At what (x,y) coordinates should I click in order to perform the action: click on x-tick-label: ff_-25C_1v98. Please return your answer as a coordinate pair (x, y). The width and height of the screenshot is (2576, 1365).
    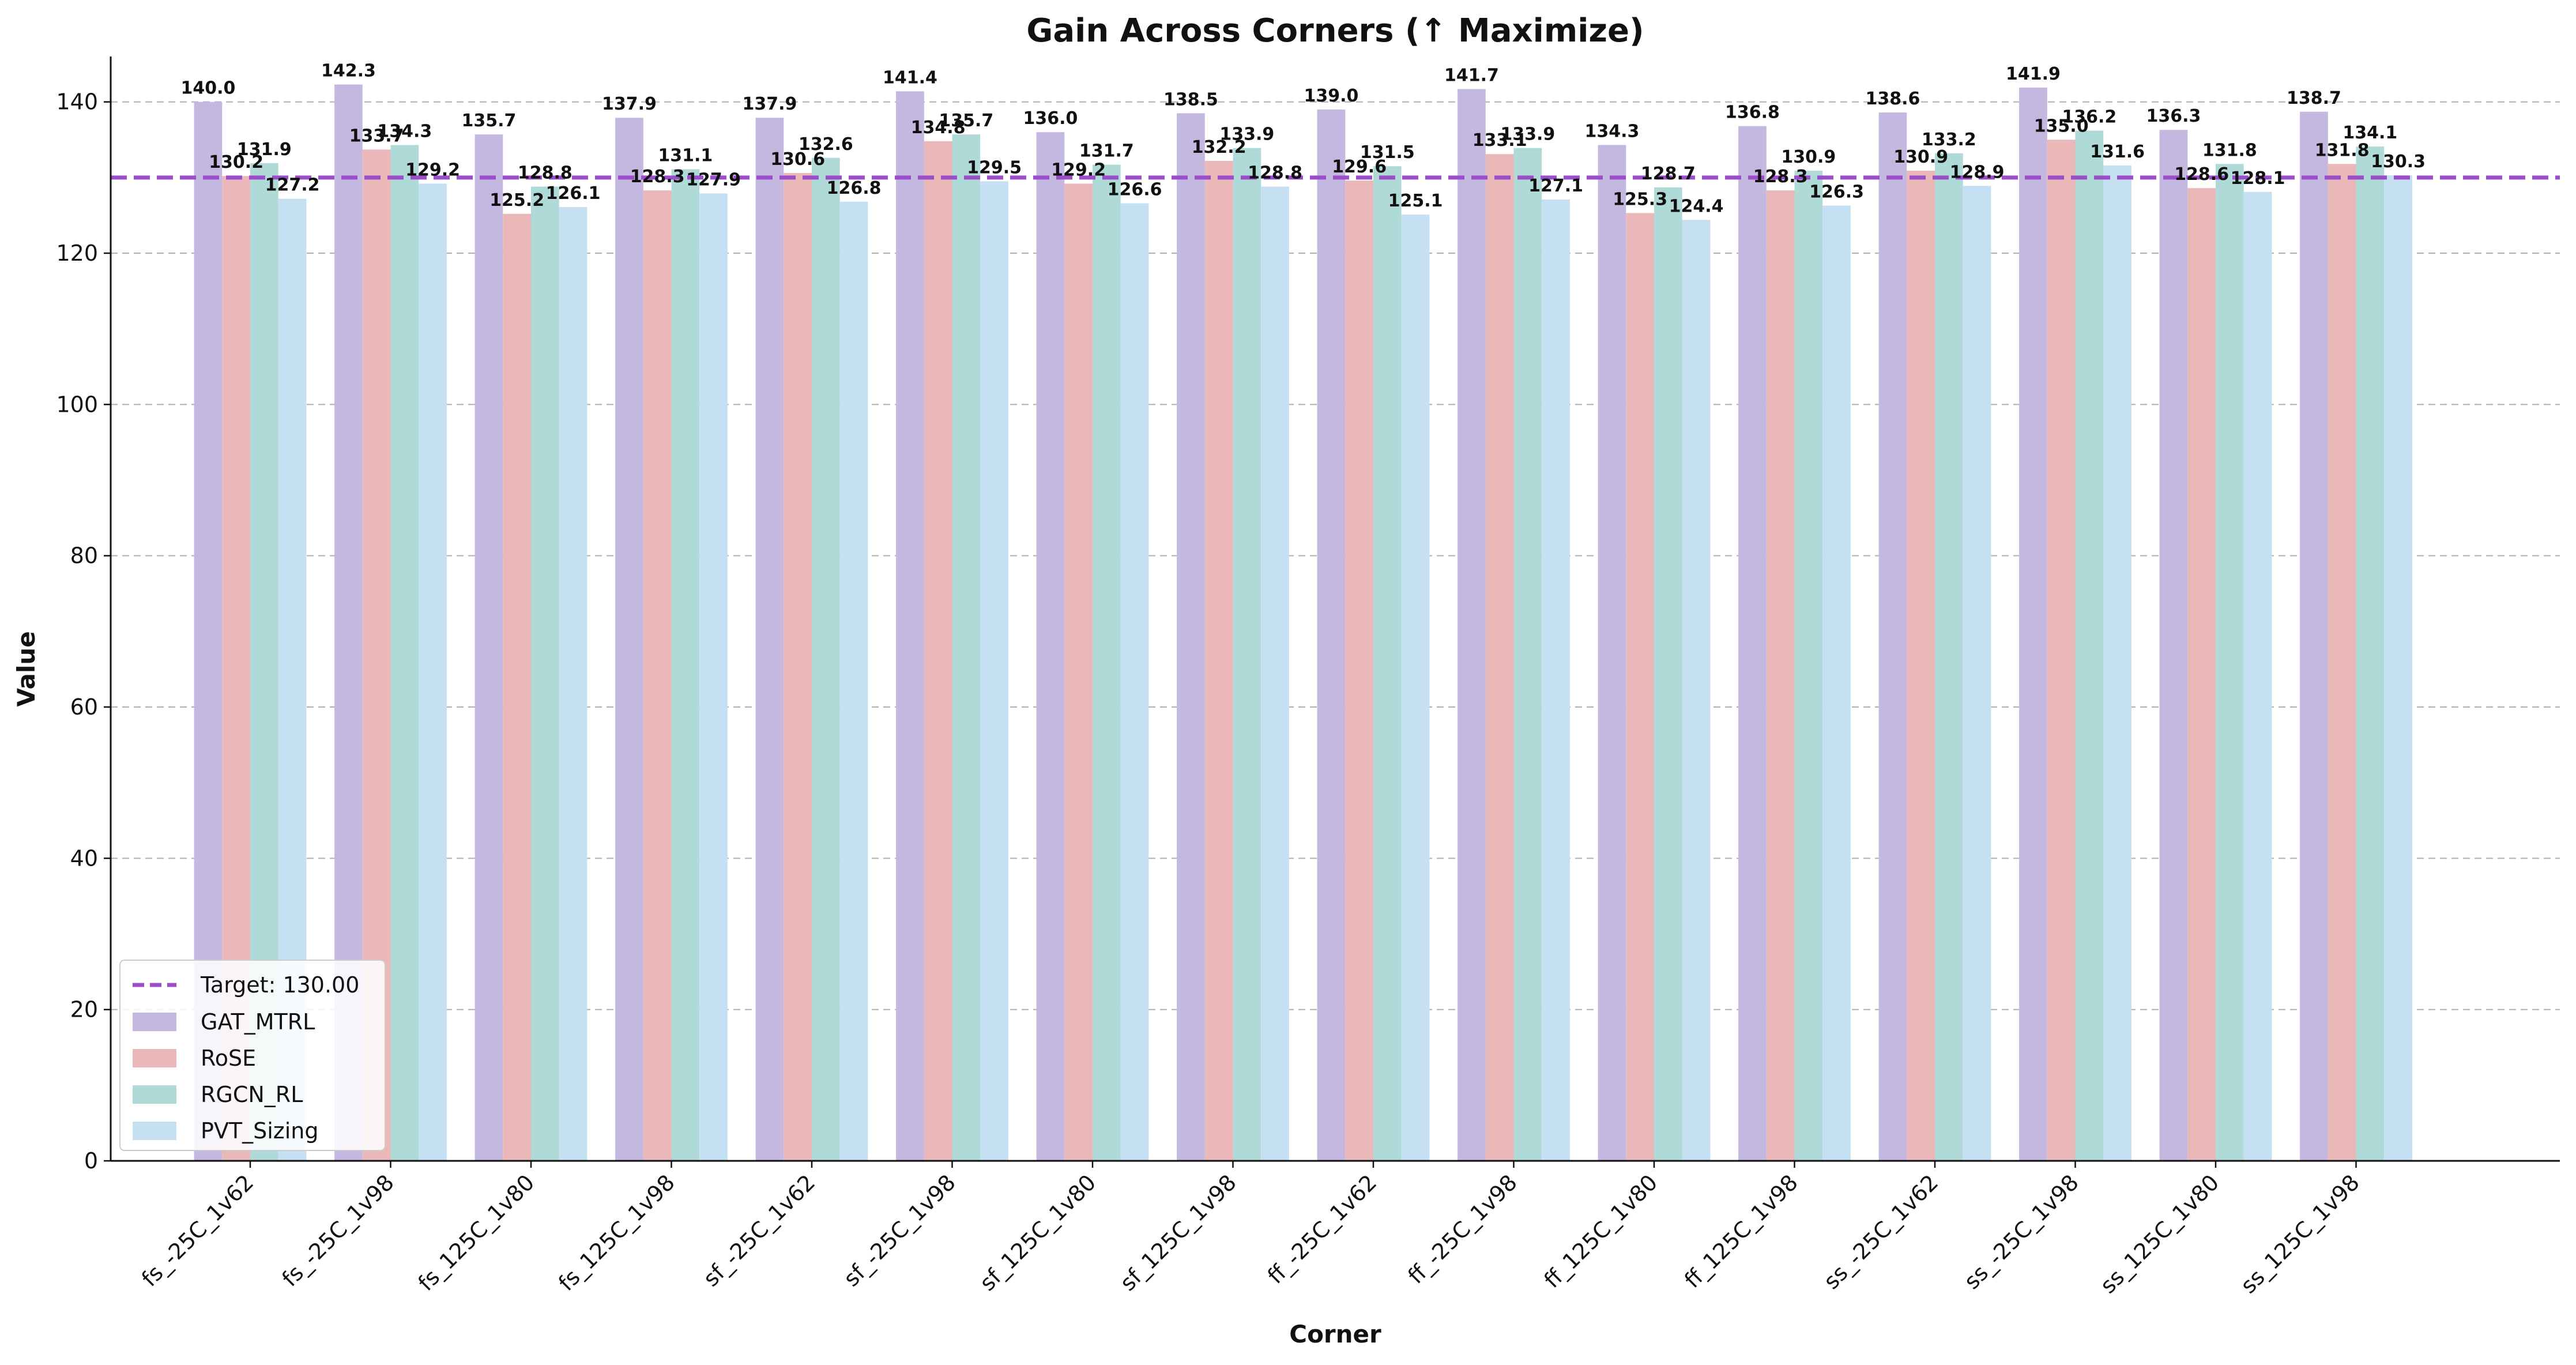
    Looking at the image, I should click on (1462, 1229).